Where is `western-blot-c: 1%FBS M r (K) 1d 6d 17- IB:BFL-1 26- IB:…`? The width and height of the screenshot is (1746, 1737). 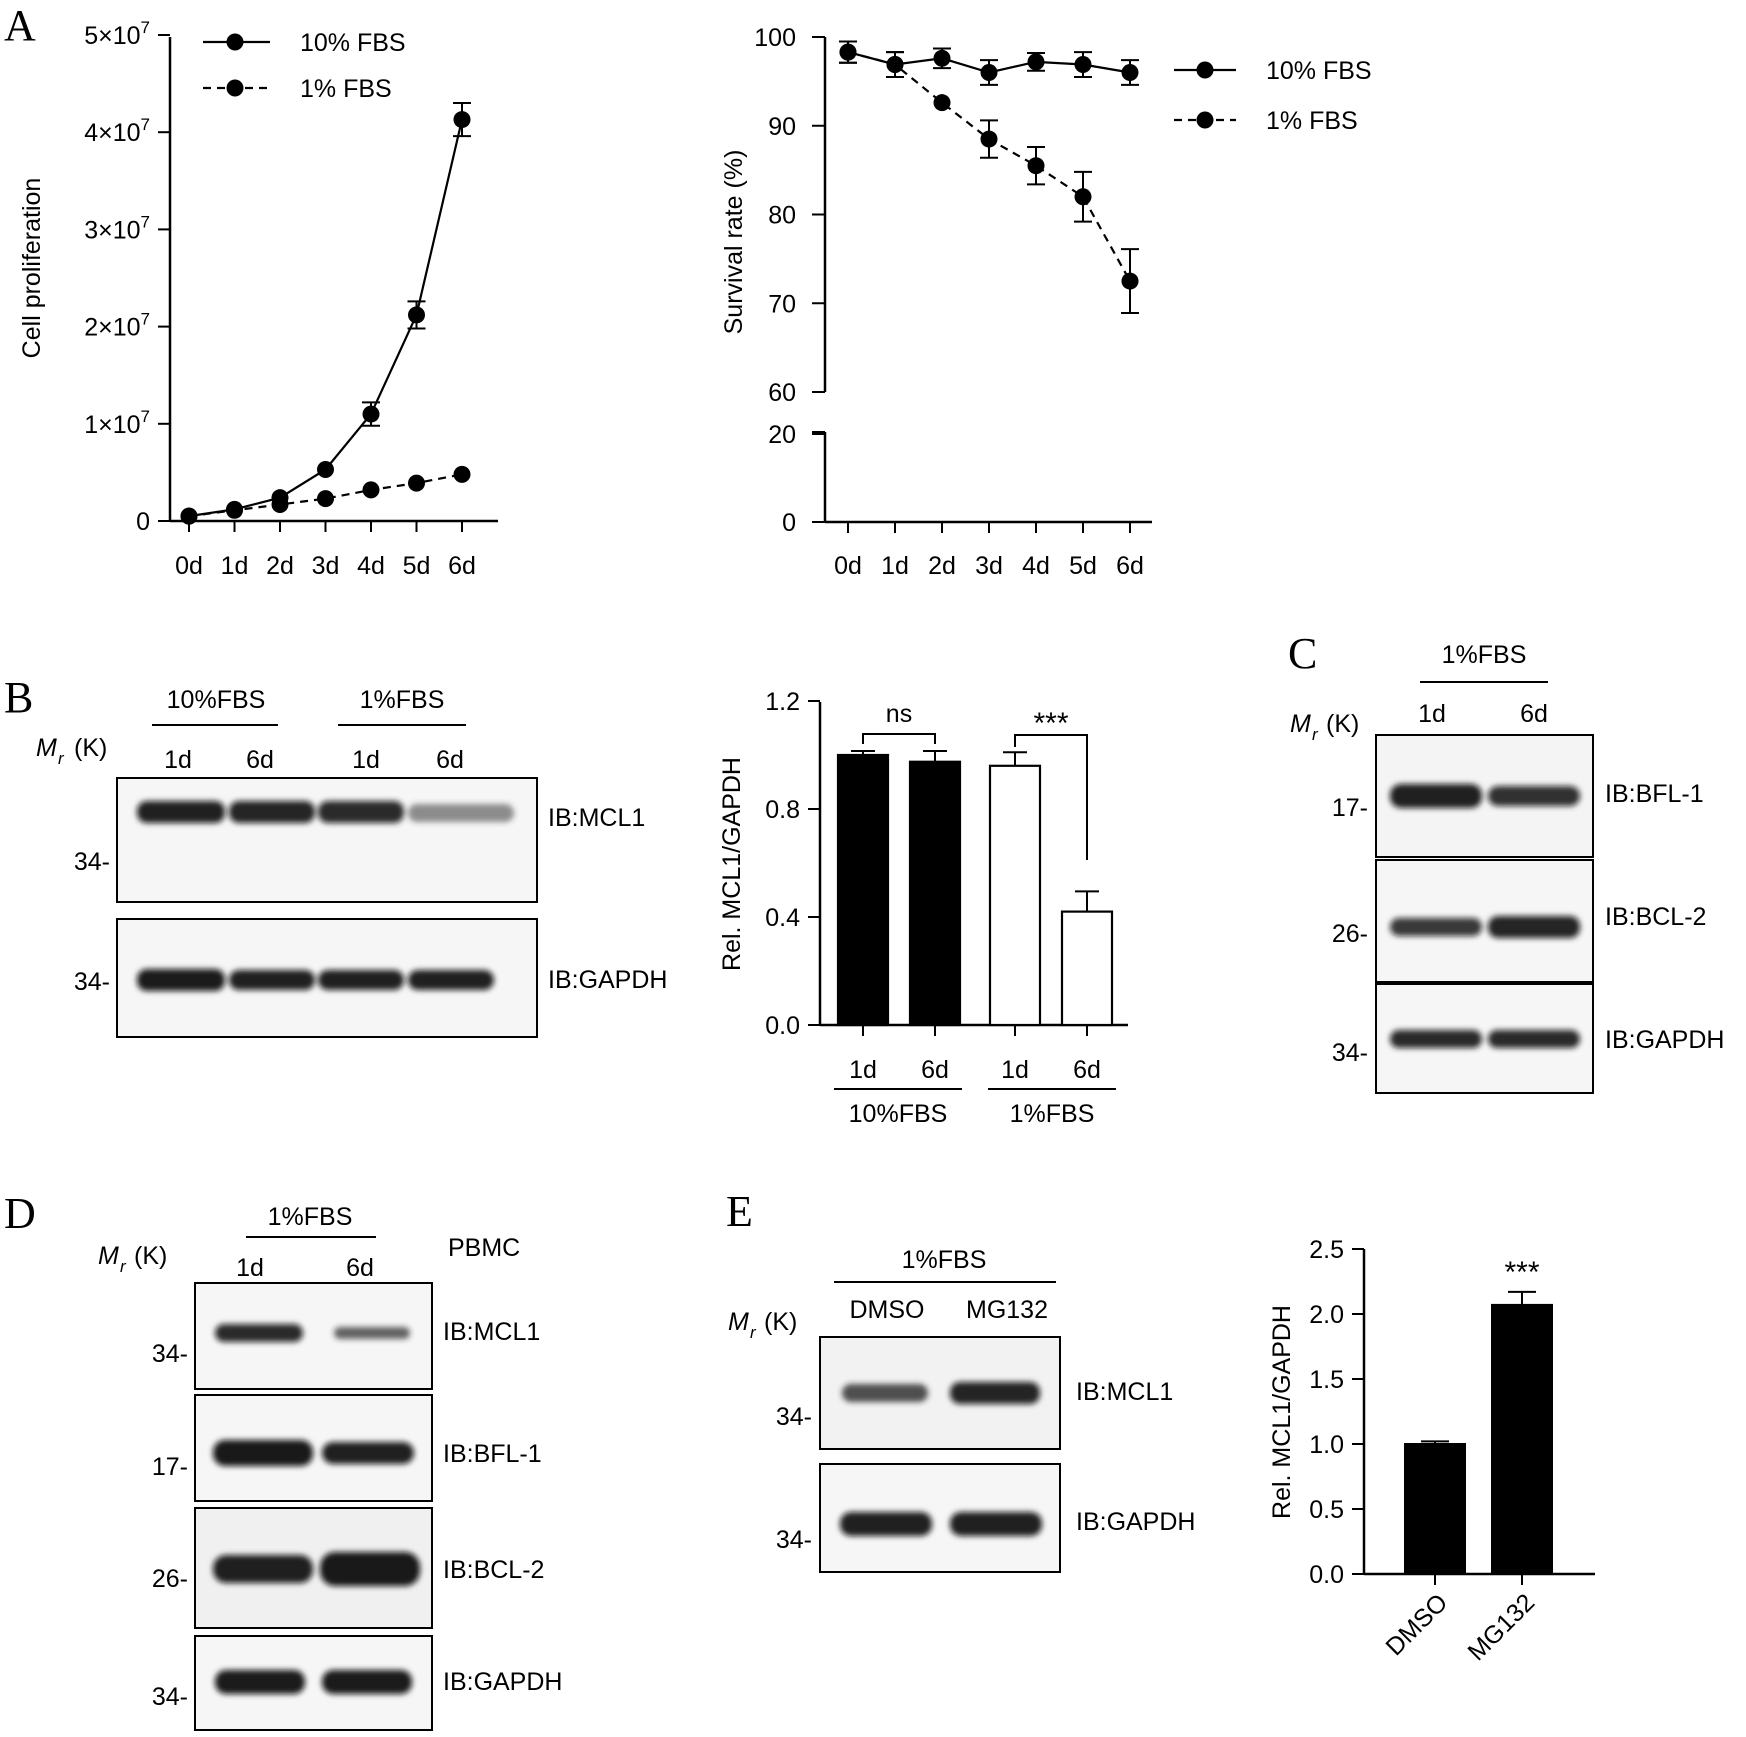
western-blot-c: 1%FBS M r (K) 1d 6d 17- IB:BFL-1 26- IB:… is located at coordinates (1507, 867).